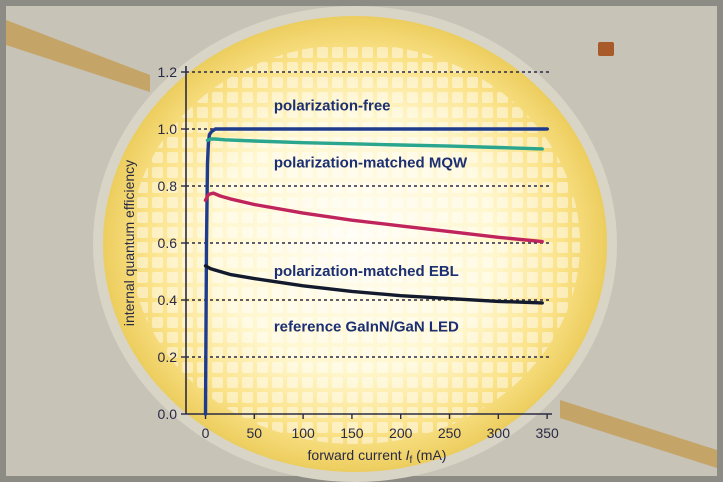 The height and width of the screenshot is (487, 723). I want to click on x-tick-label: 350, so click(547, 433).